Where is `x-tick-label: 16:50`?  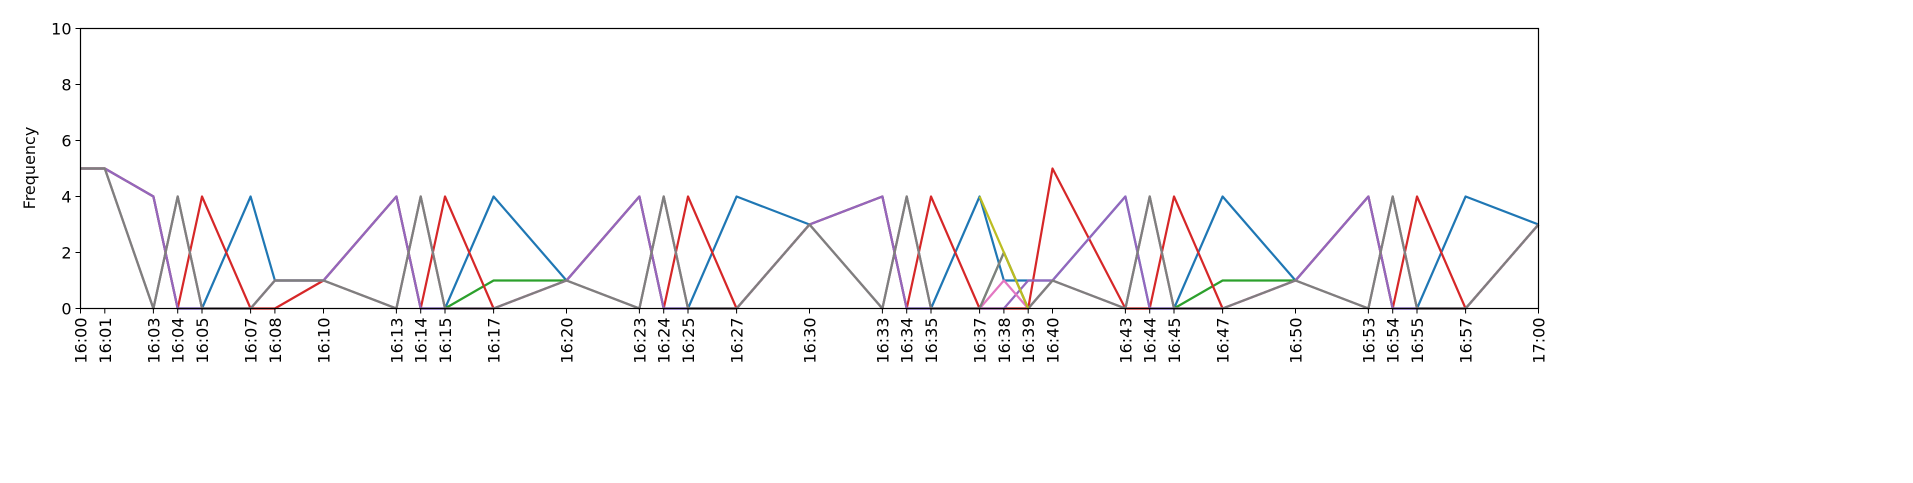
x-tick-label: 16:50 is located at coordinates (1296, 341).